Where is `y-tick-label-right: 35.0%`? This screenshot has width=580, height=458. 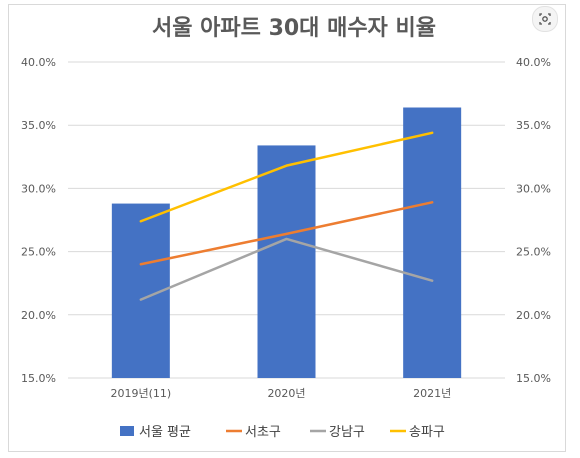
y-tick-label-right: 35.0% is located at coordinates (533, 125).